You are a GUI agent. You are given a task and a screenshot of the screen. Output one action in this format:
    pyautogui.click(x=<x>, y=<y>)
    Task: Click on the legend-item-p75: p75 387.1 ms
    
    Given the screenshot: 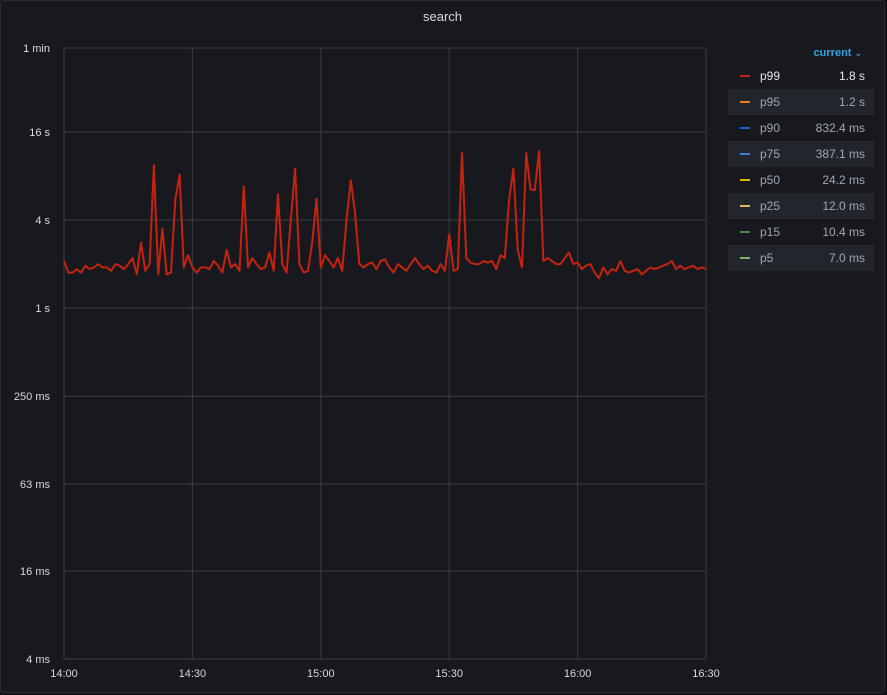 What is the action you would take?
    pyautogui.click(x=801, y=154)
    